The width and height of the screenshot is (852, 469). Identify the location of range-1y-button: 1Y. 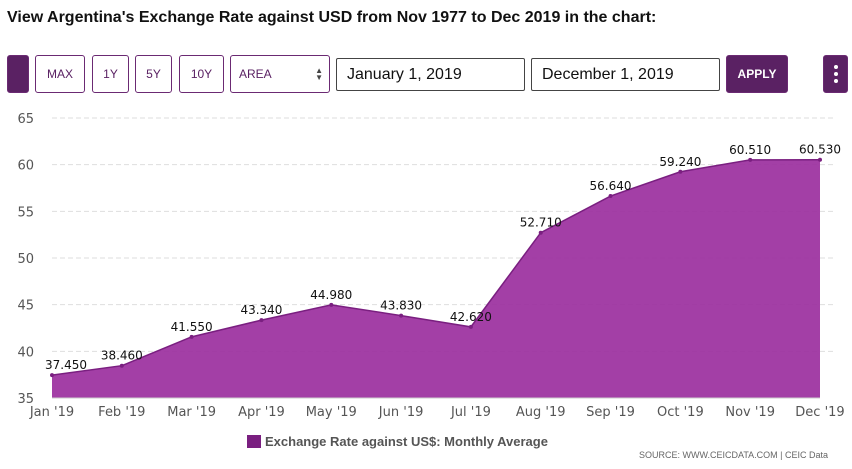
(110, 74).